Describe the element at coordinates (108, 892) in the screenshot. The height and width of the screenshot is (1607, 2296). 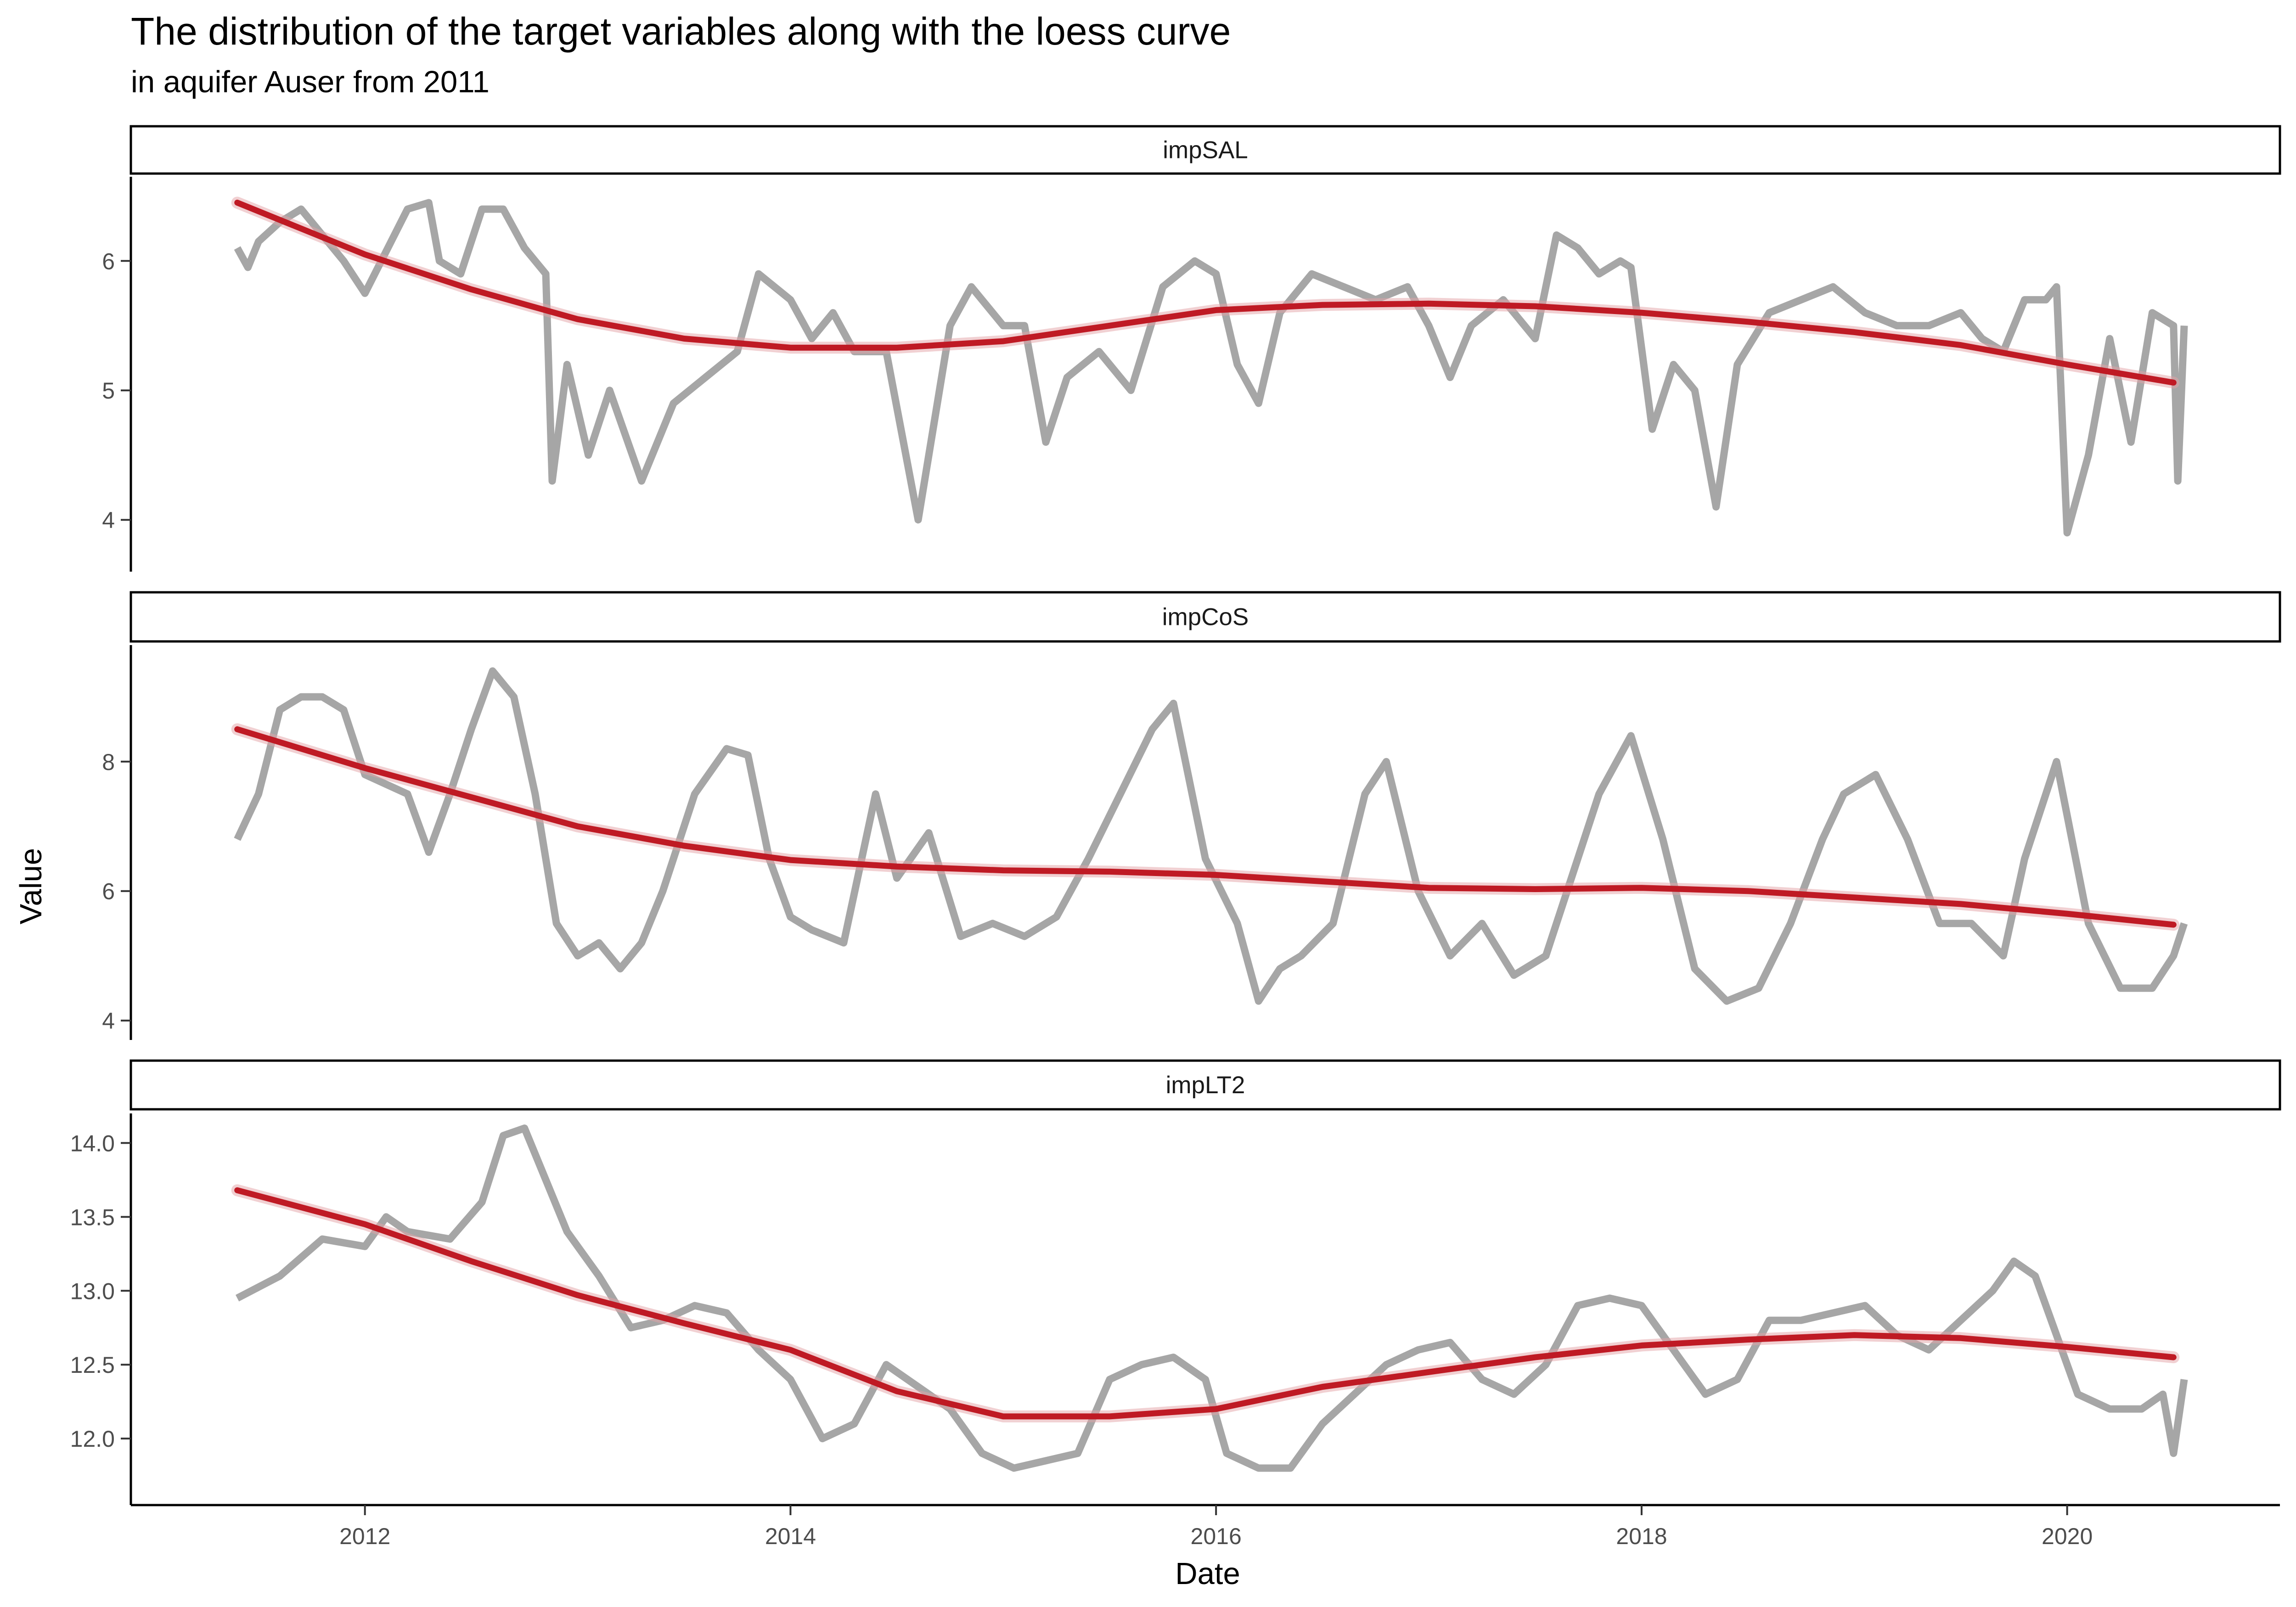
I see `y-tick-label-impCoS: 6` at that location.